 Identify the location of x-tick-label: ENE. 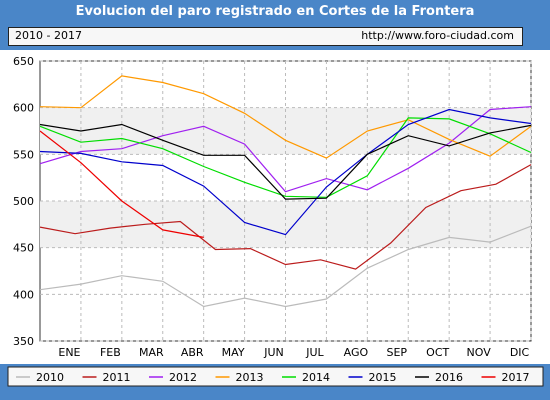
(69, 352).